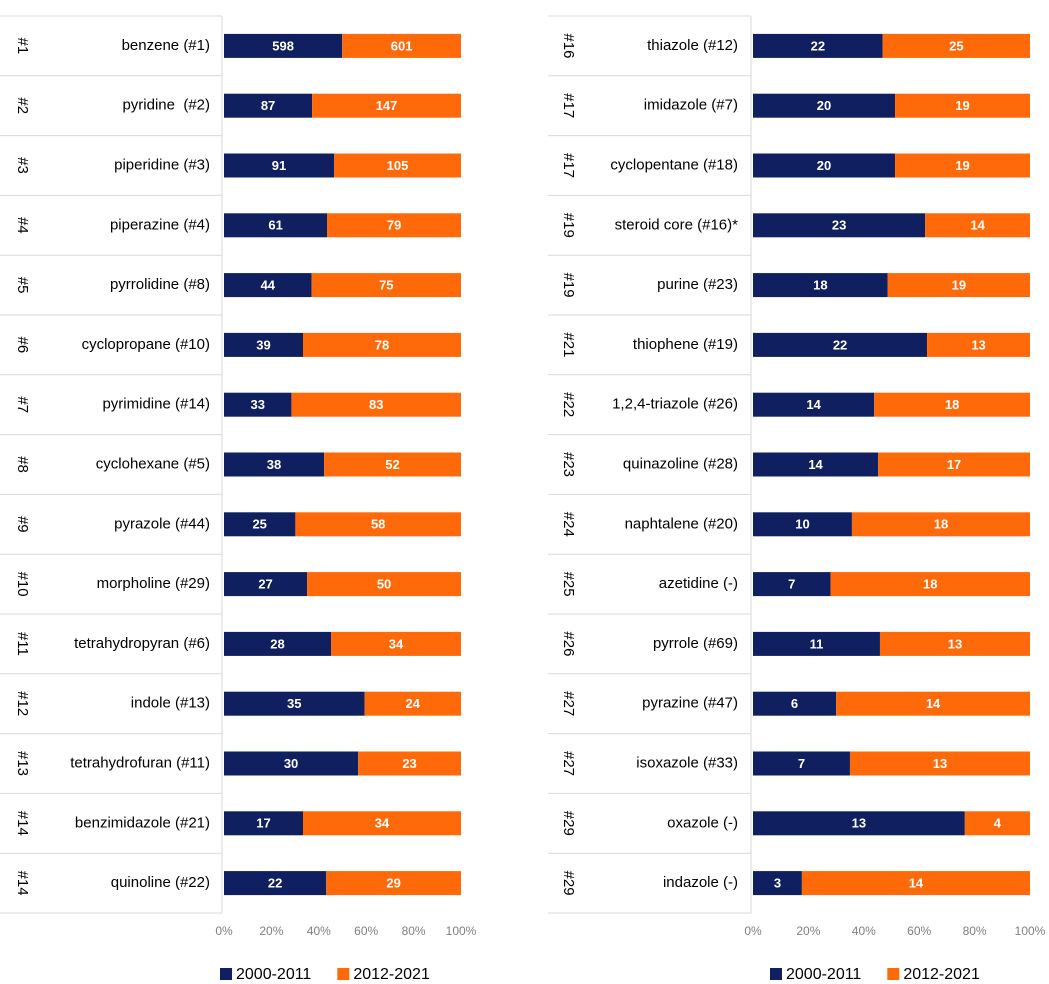 The height and width of the screenshot is (984, 1049). I want to click on data-label: 50, so click(384, 584).